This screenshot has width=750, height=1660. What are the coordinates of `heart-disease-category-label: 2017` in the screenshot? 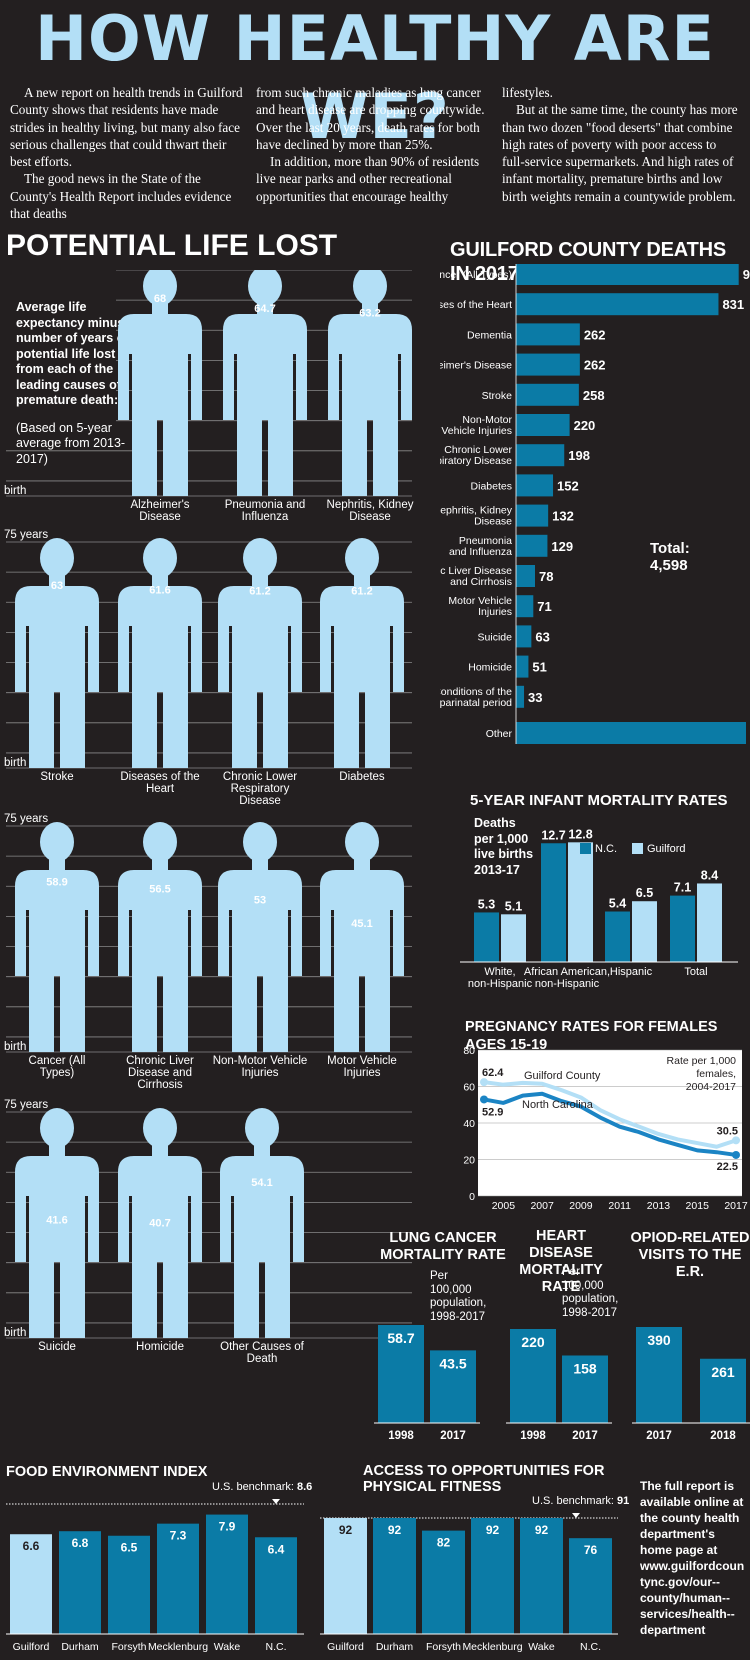 It's located at (585, 1436).